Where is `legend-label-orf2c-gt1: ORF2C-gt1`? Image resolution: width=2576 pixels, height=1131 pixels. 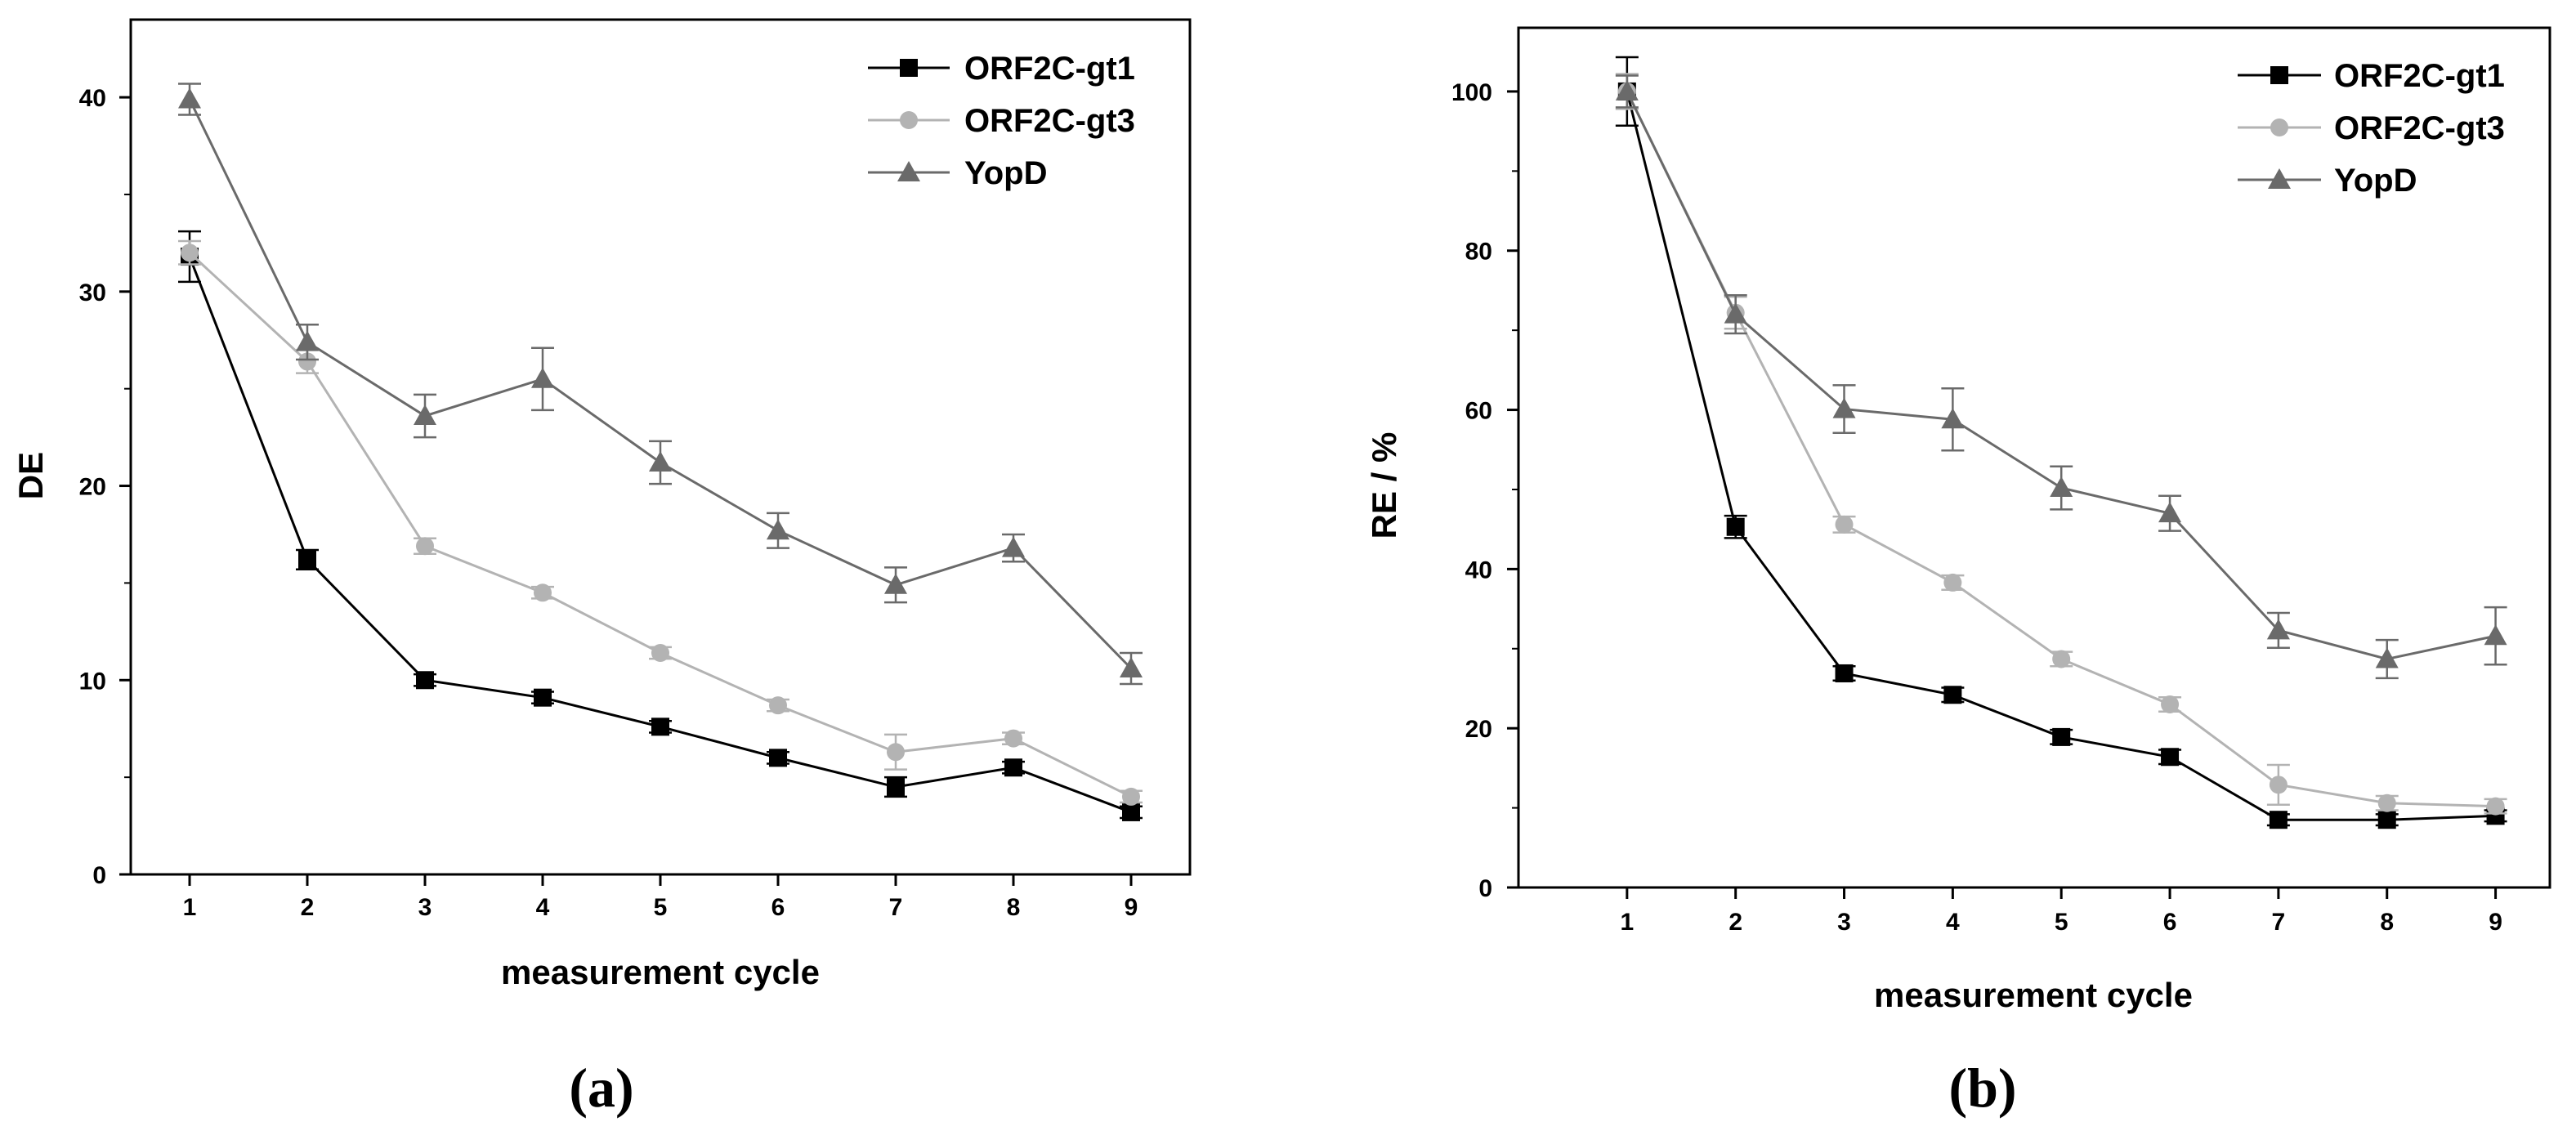
legend-label-orf2c-gt1: ORF2C-gt1 is located at coordinates (1049, 69).